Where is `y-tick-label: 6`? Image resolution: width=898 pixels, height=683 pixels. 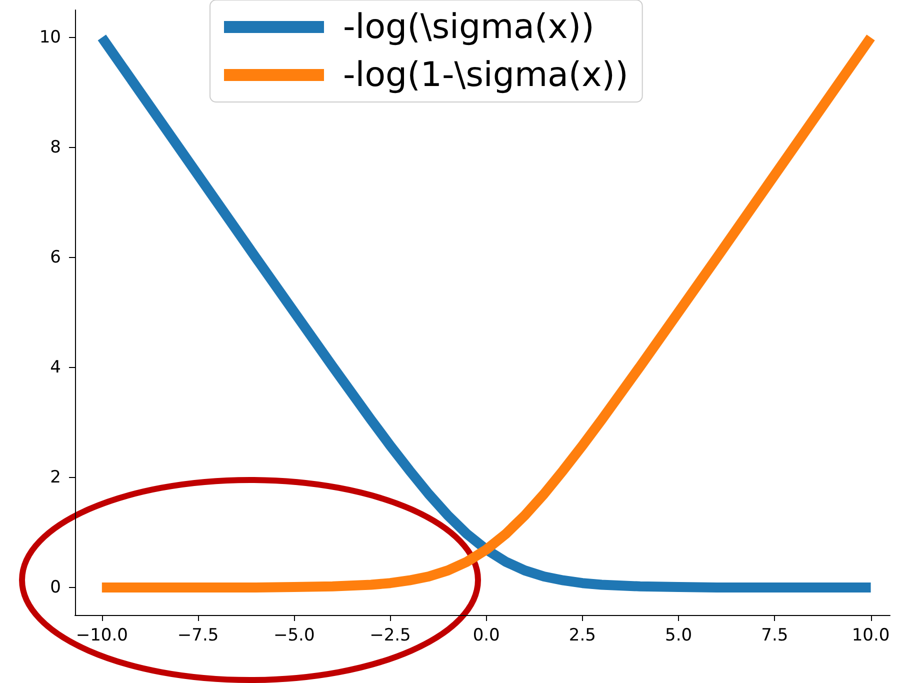 y-tick-label: 6 is located at coordinates (55, 258).